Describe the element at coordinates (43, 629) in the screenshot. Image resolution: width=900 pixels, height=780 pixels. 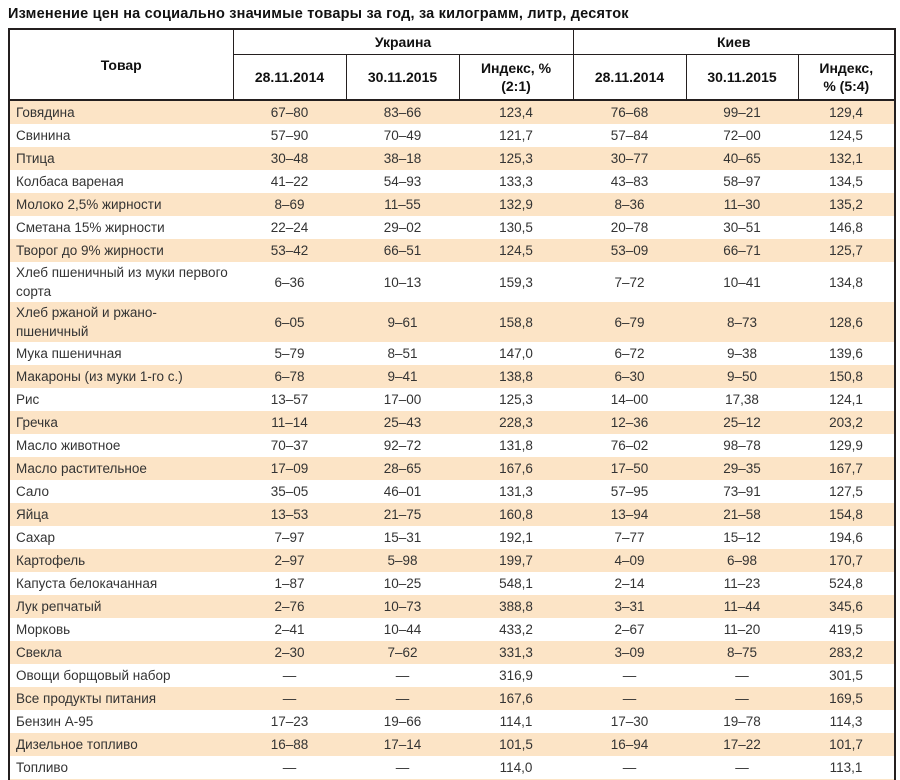
I see `product-cell: Морковь` at that location.